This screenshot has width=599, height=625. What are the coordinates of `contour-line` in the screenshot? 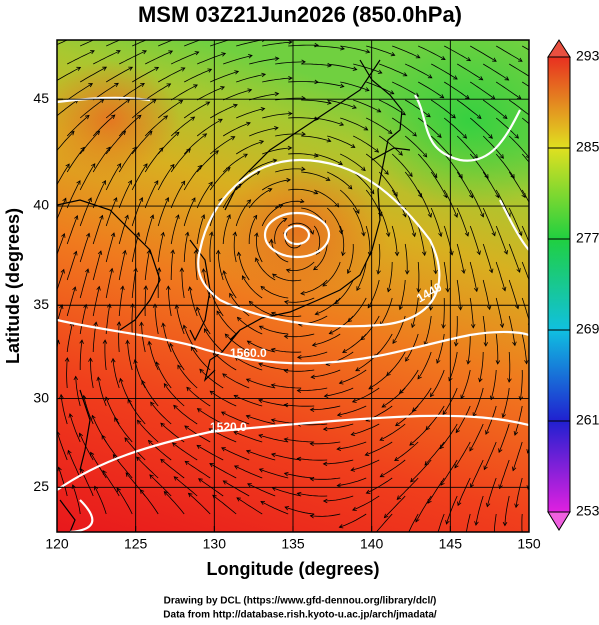 It's located at (297, 235).